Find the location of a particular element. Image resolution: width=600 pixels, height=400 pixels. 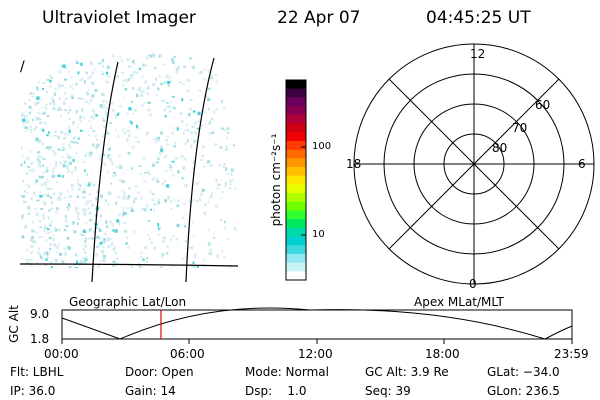

mlt-label-18: 18 is located at coordinates (354, 164).